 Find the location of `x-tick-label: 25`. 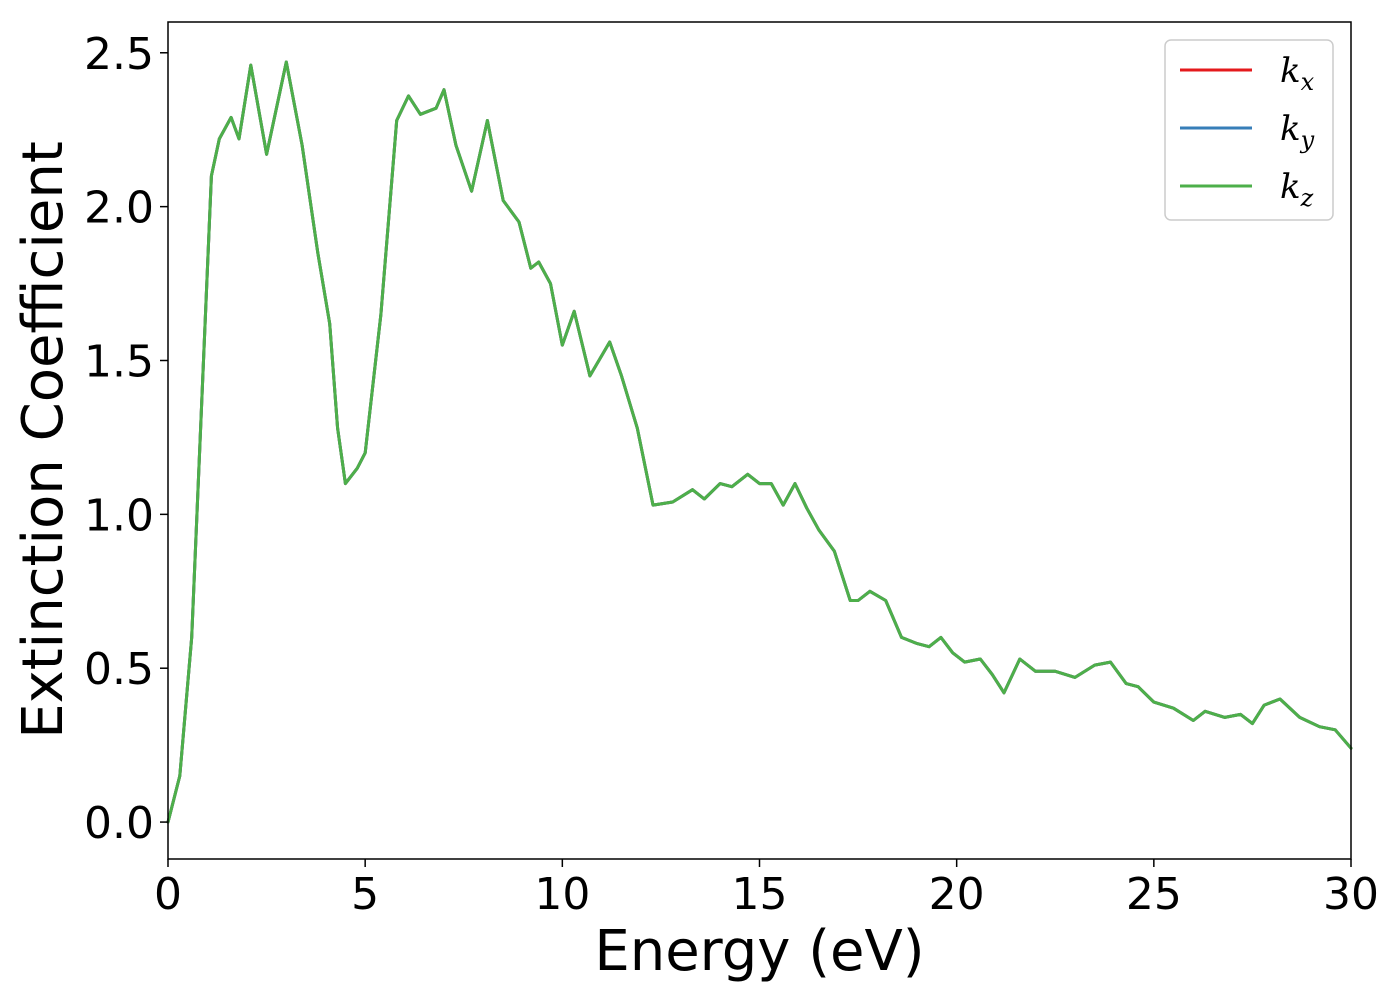

x-tick-label: 25 is located at coordinates (1154, 894).